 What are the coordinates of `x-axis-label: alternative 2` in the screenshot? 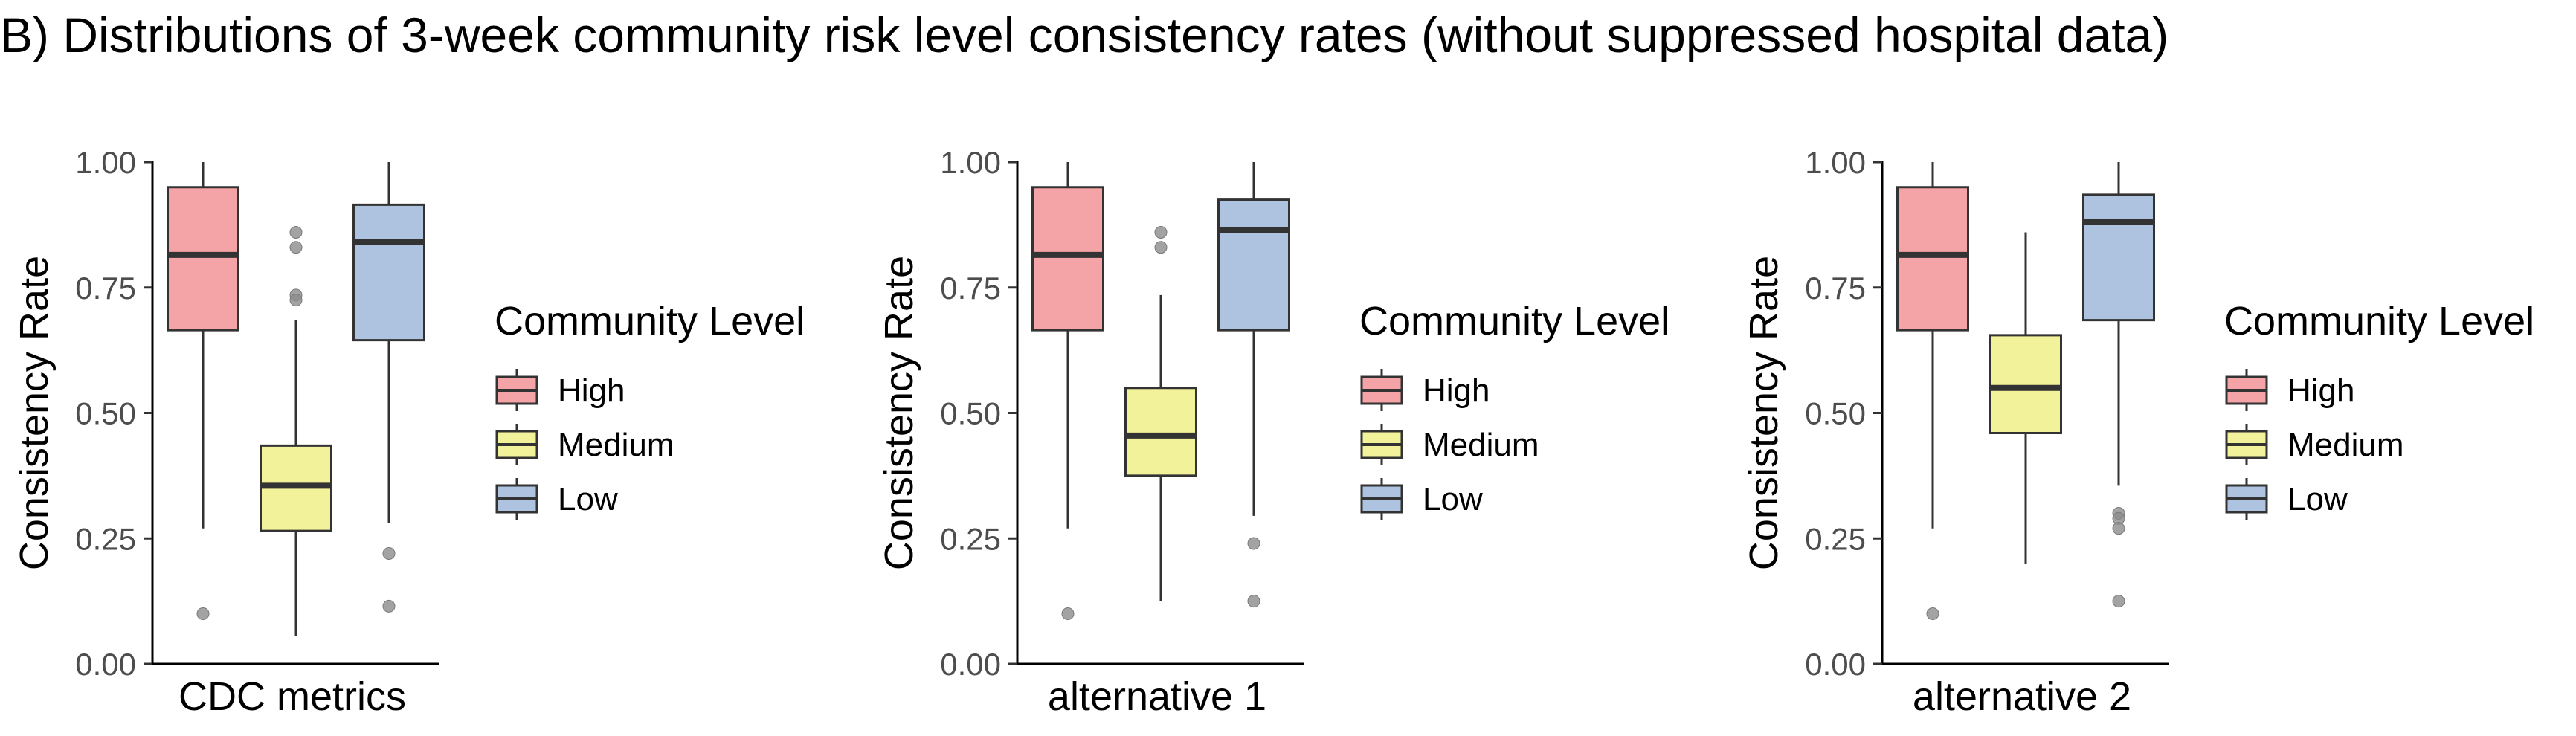 It's located at (2022, 696).